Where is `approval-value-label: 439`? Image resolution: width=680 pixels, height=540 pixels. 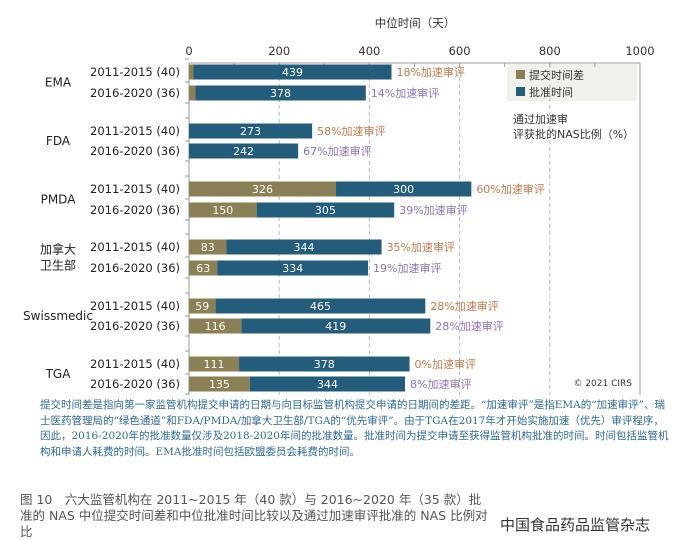 approval-value-label: 439 is located at coordinates (292, 72).